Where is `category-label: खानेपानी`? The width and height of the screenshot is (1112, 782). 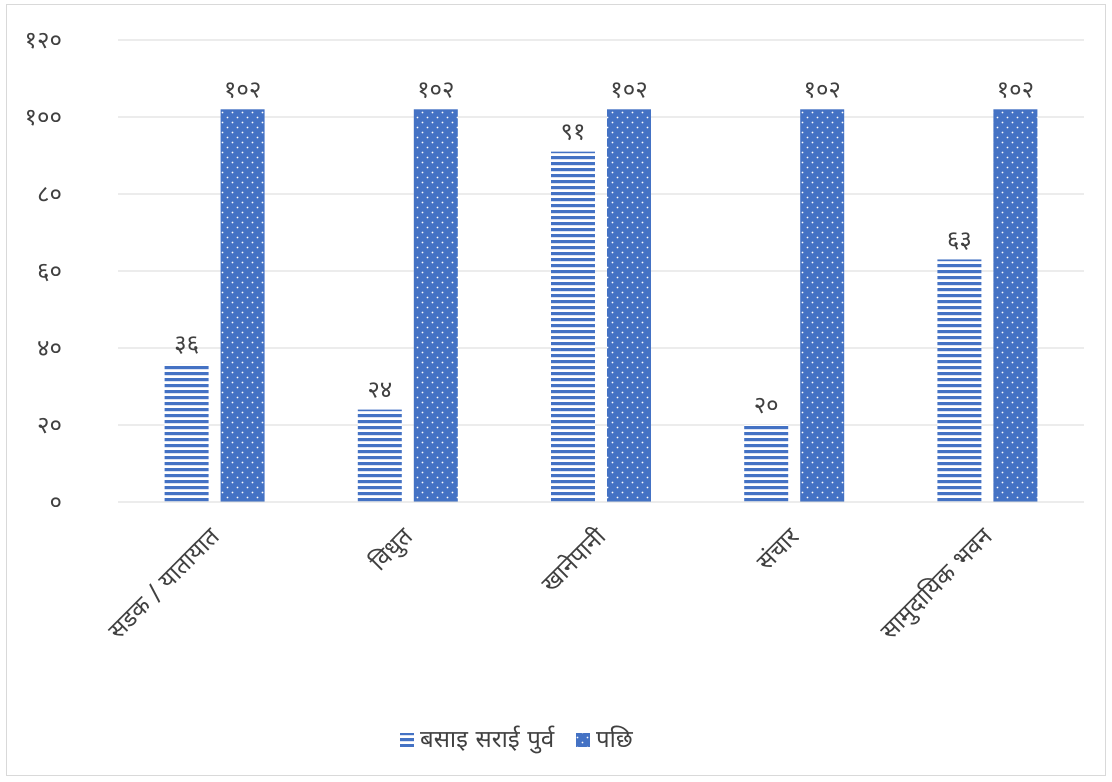 category-label: खानेपानी is located at coordinates (574, 560).